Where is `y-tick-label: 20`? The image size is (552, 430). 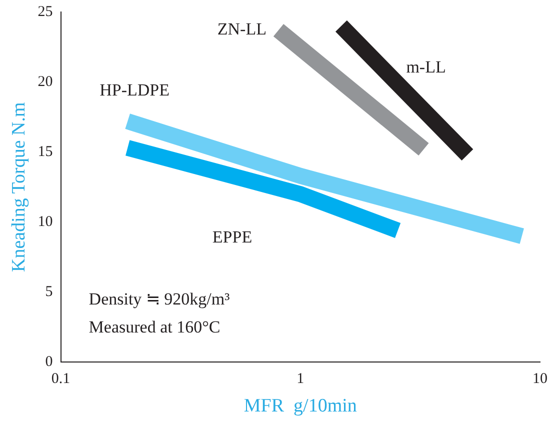 y-tick-label: 20 is located at coordinates (45, 82).